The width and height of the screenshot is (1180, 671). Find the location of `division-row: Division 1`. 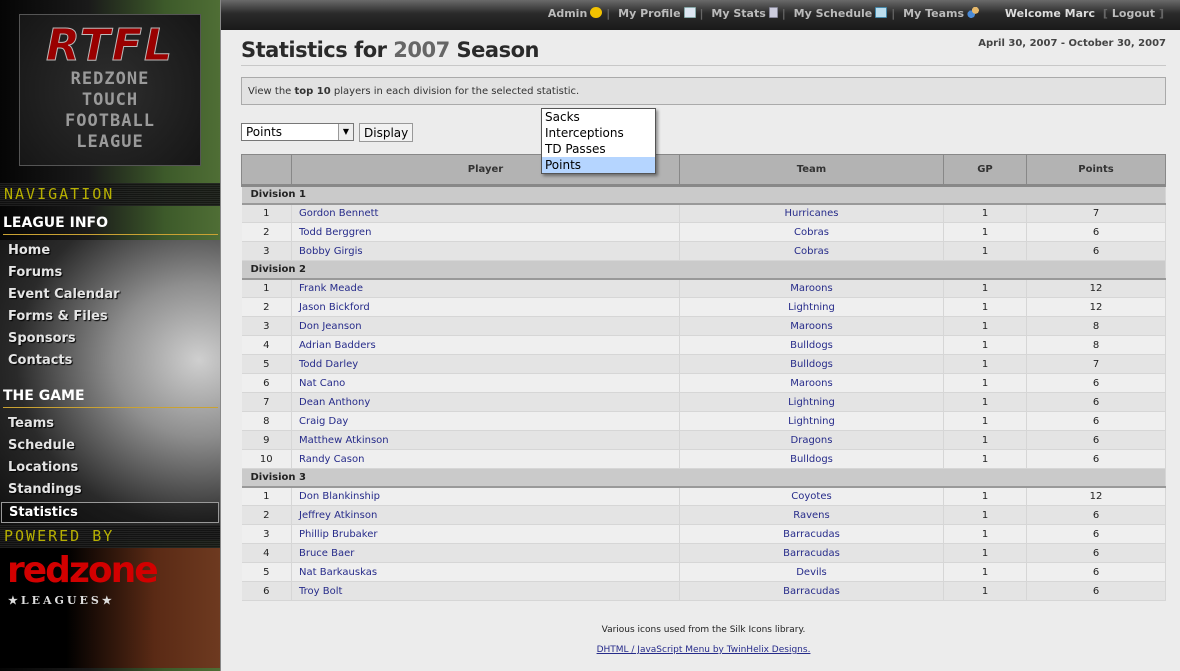

division-row: Division 1 is located at coordinates (703, 195).